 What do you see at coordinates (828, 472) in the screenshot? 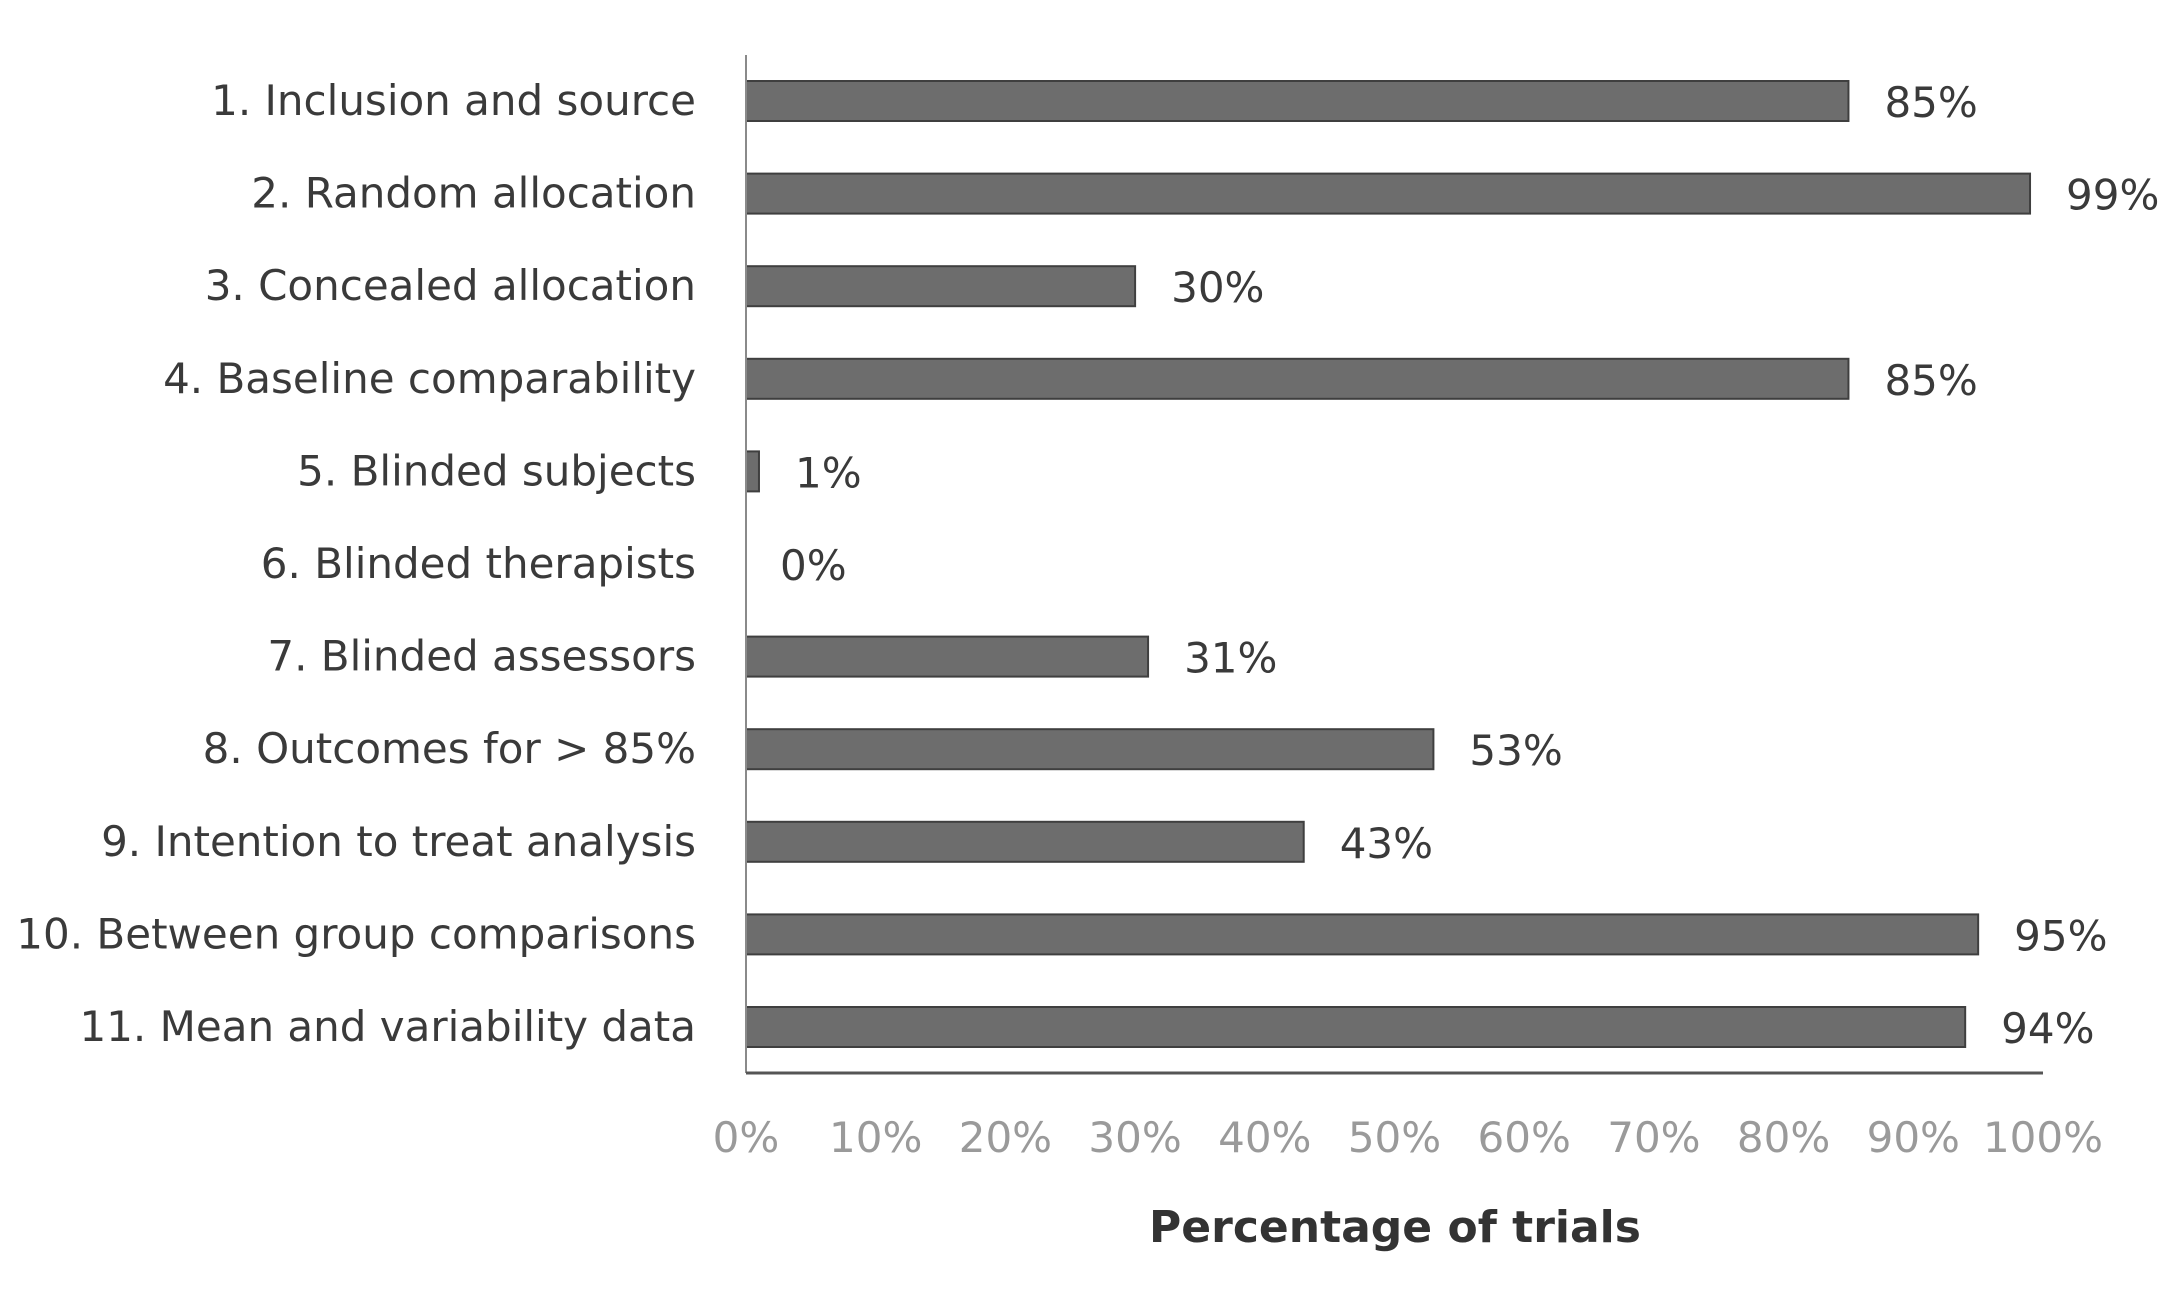
I see `data-label: 1%` at bounding box center [828, 472].